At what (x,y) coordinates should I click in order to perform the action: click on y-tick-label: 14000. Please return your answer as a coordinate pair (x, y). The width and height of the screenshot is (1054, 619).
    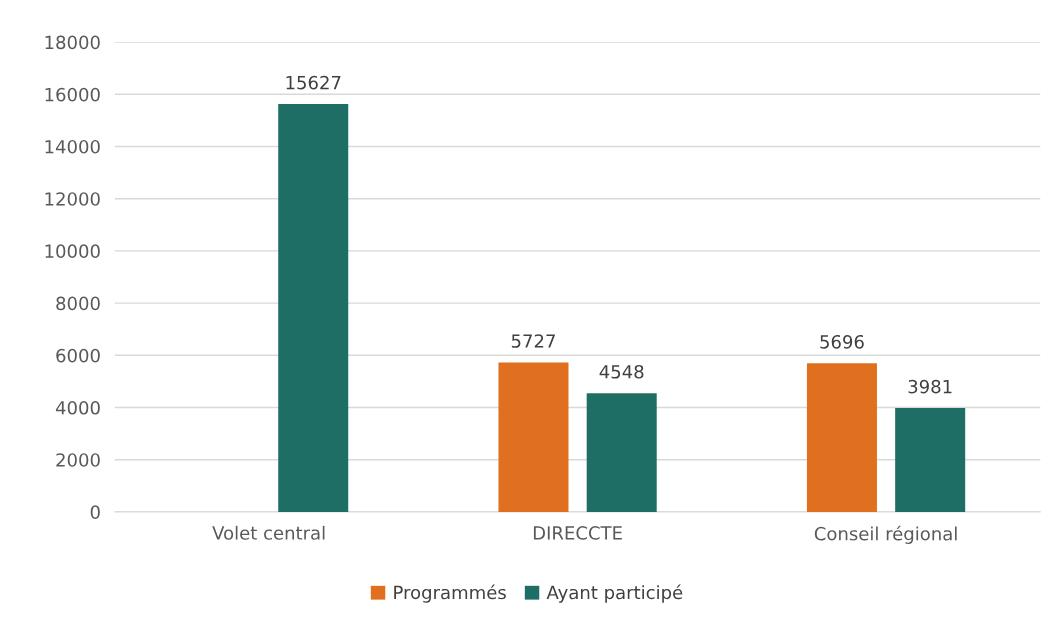
    Looking at the image, I should click on (72, 146).